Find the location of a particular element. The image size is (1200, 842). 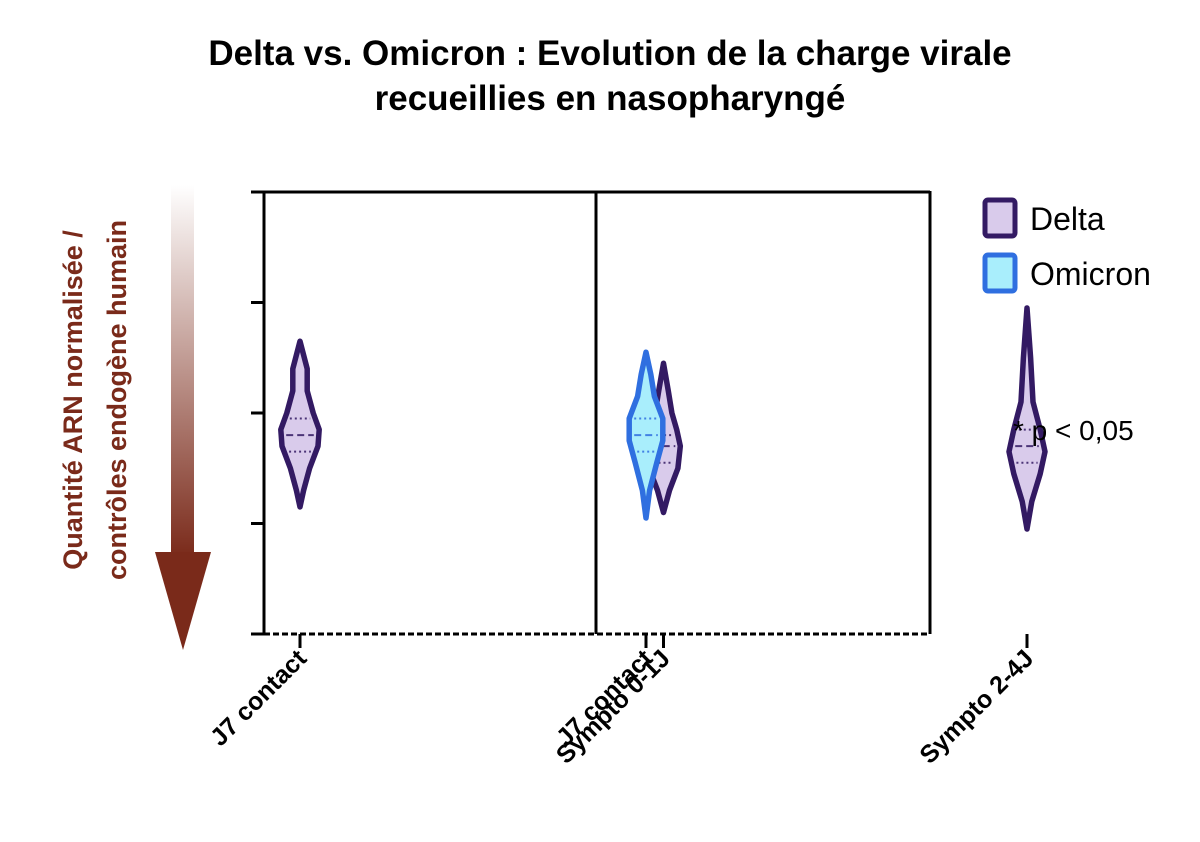

legend-label-delta: Delta is located at coordinates (1067, 219).